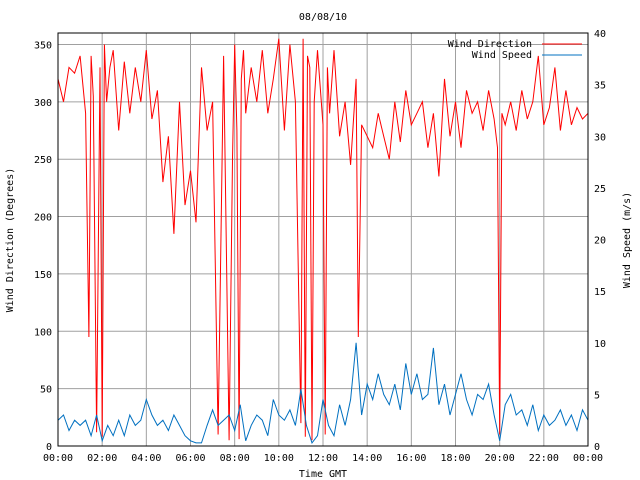 The height and width of the screenshot is (480, 640). Describe the element at coordinates (544, 458) in the screenshot. I see `x-tick-label: 22:00` at that location.